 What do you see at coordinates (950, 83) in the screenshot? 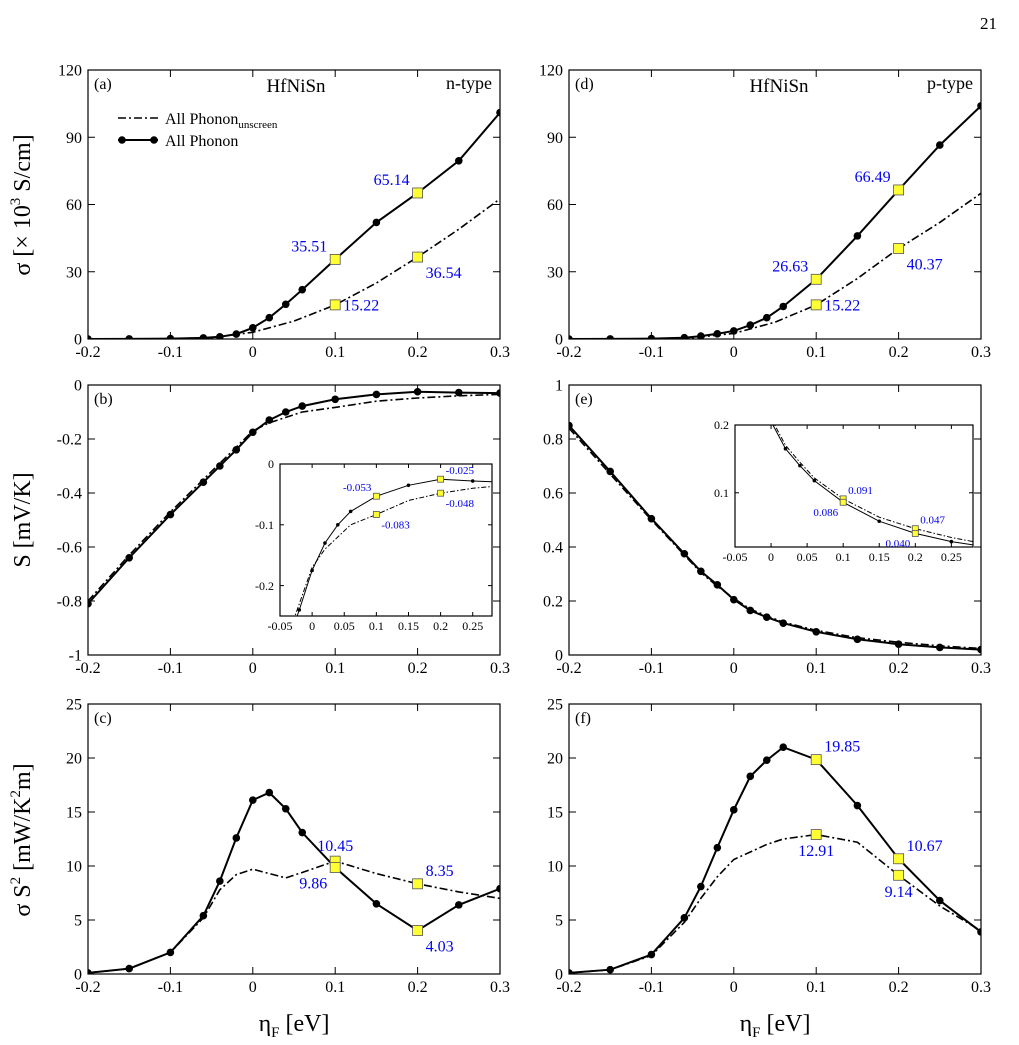
I see `panel-tag: p-type` at bounding box center [950, 83].